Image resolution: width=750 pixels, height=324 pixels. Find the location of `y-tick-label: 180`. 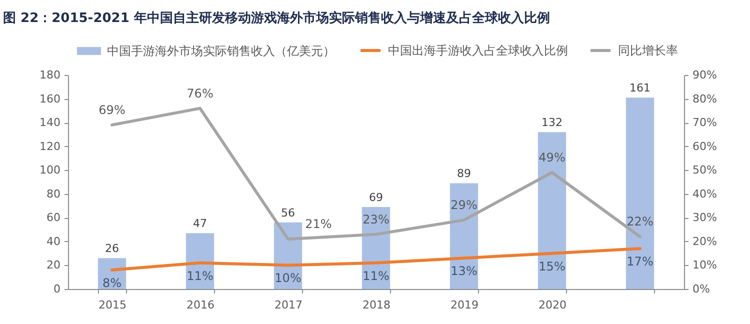

y-tick-label: 180 is located at coordinates (50, 75).